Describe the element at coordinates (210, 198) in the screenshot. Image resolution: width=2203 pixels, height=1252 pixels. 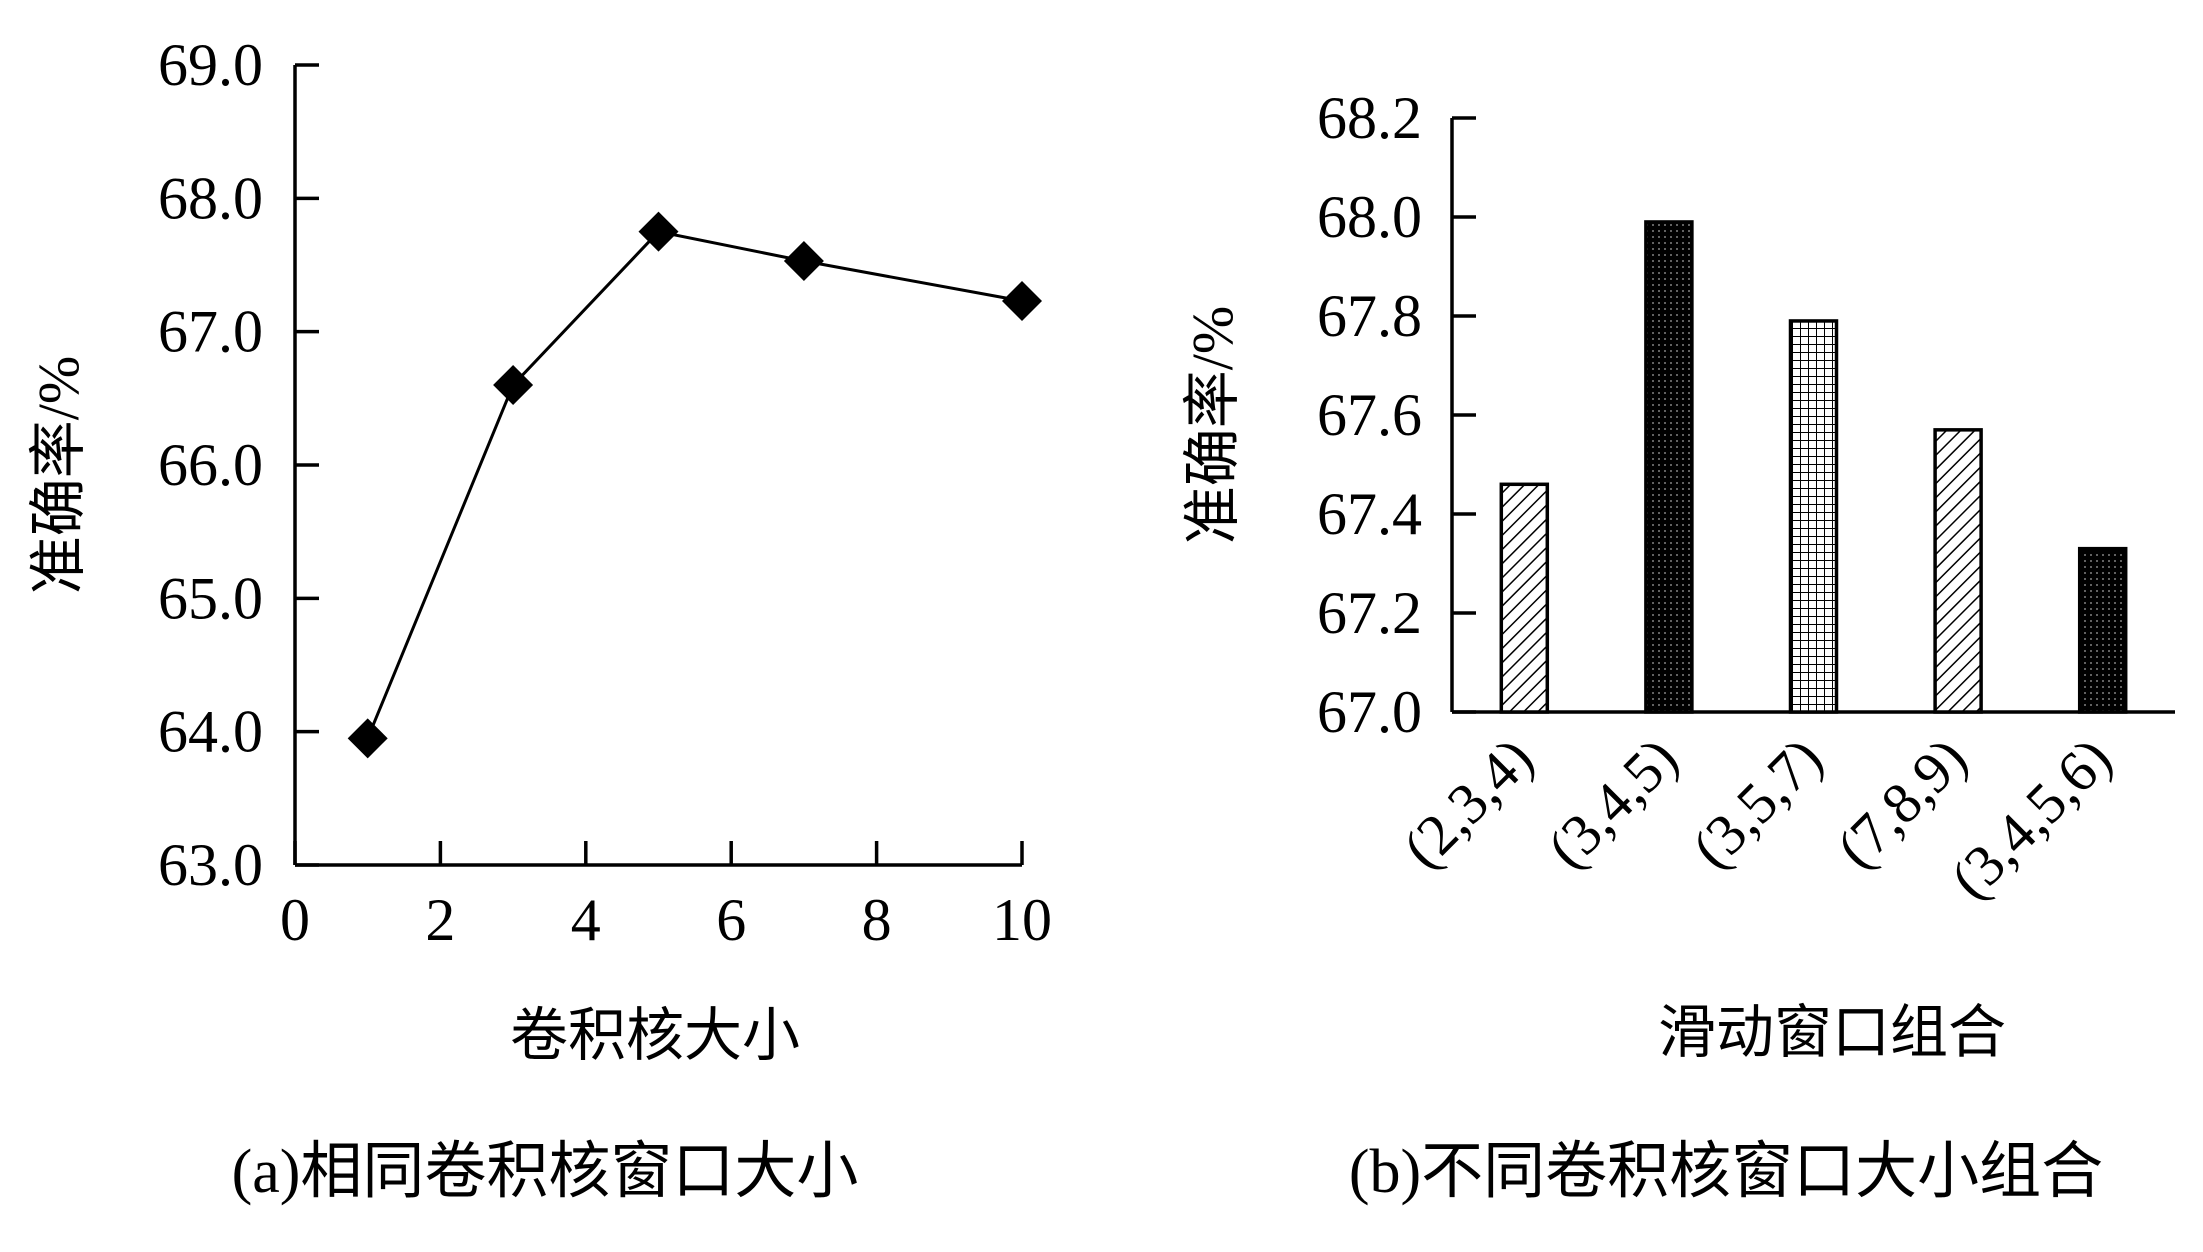
I see `line-chart-y-tick-label: 68.0` at that location.